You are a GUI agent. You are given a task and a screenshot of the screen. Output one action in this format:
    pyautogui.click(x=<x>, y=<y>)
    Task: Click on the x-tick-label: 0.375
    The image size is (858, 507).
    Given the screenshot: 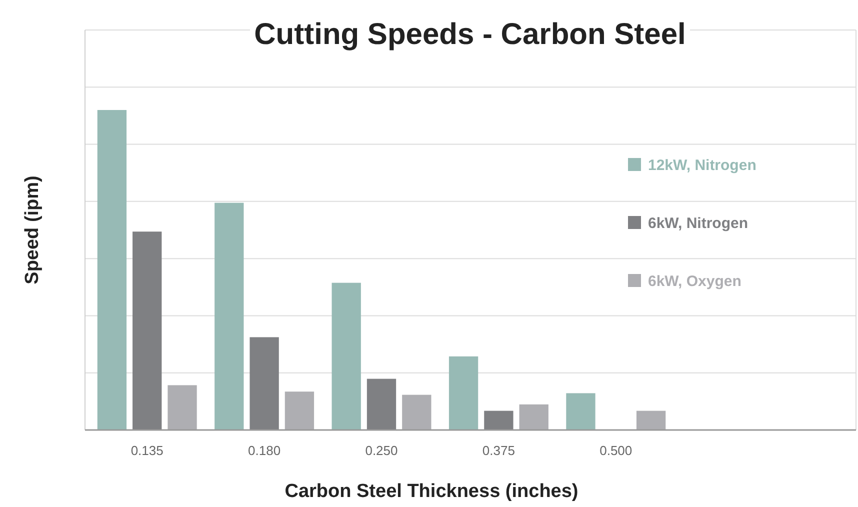 What is the action you would take?
    pyautogui.click(x=498, y=450)
    